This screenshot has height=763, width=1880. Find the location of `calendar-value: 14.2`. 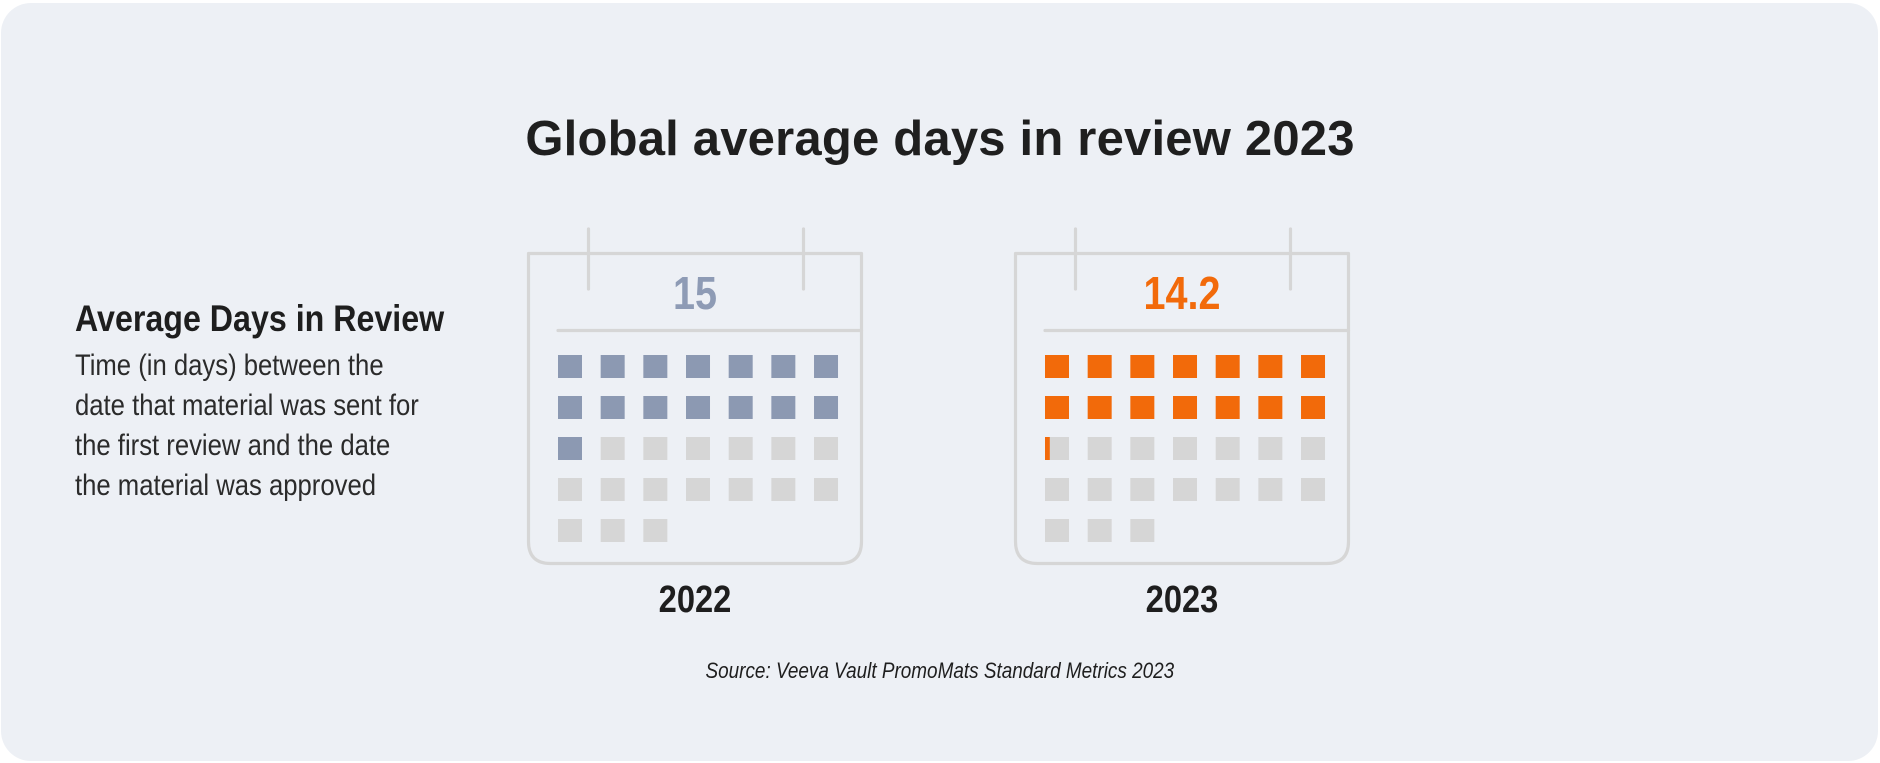

calendar-value: 14.2 is located at coordinates (1182, 293).